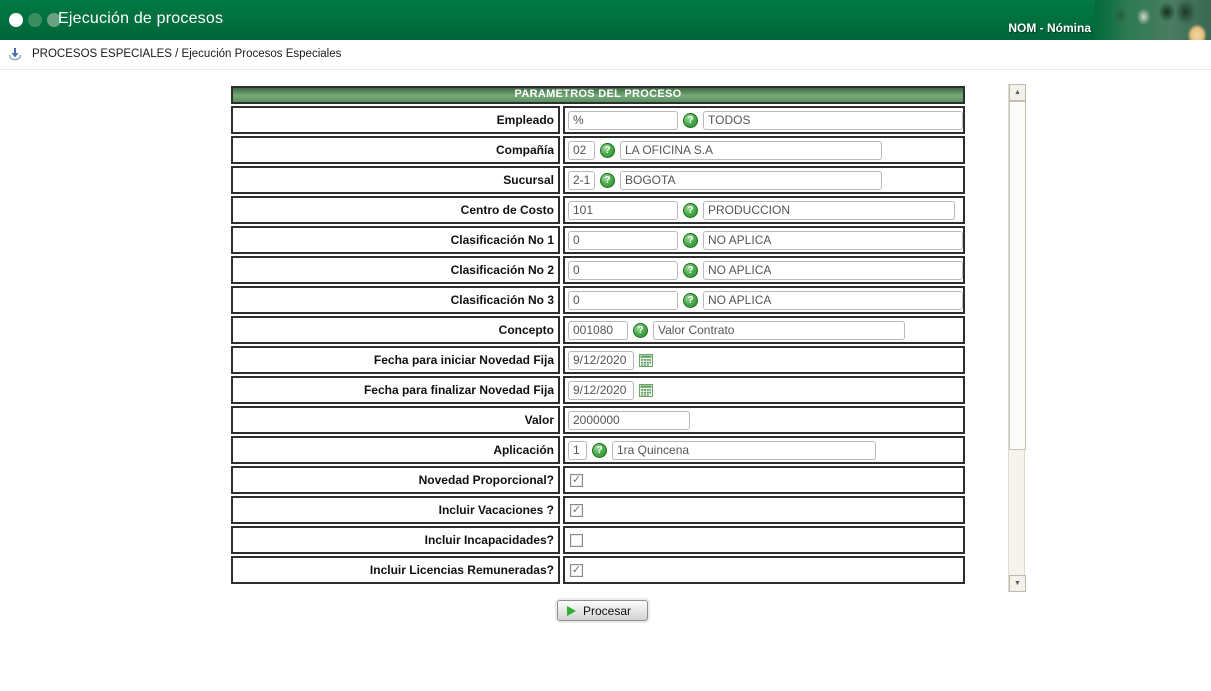 This screenshot has height=691, width=1211. What do you see at coordinates (598, 330) in the screenshot?
I see `concepto-code-input` at bounding box center [598, 330].